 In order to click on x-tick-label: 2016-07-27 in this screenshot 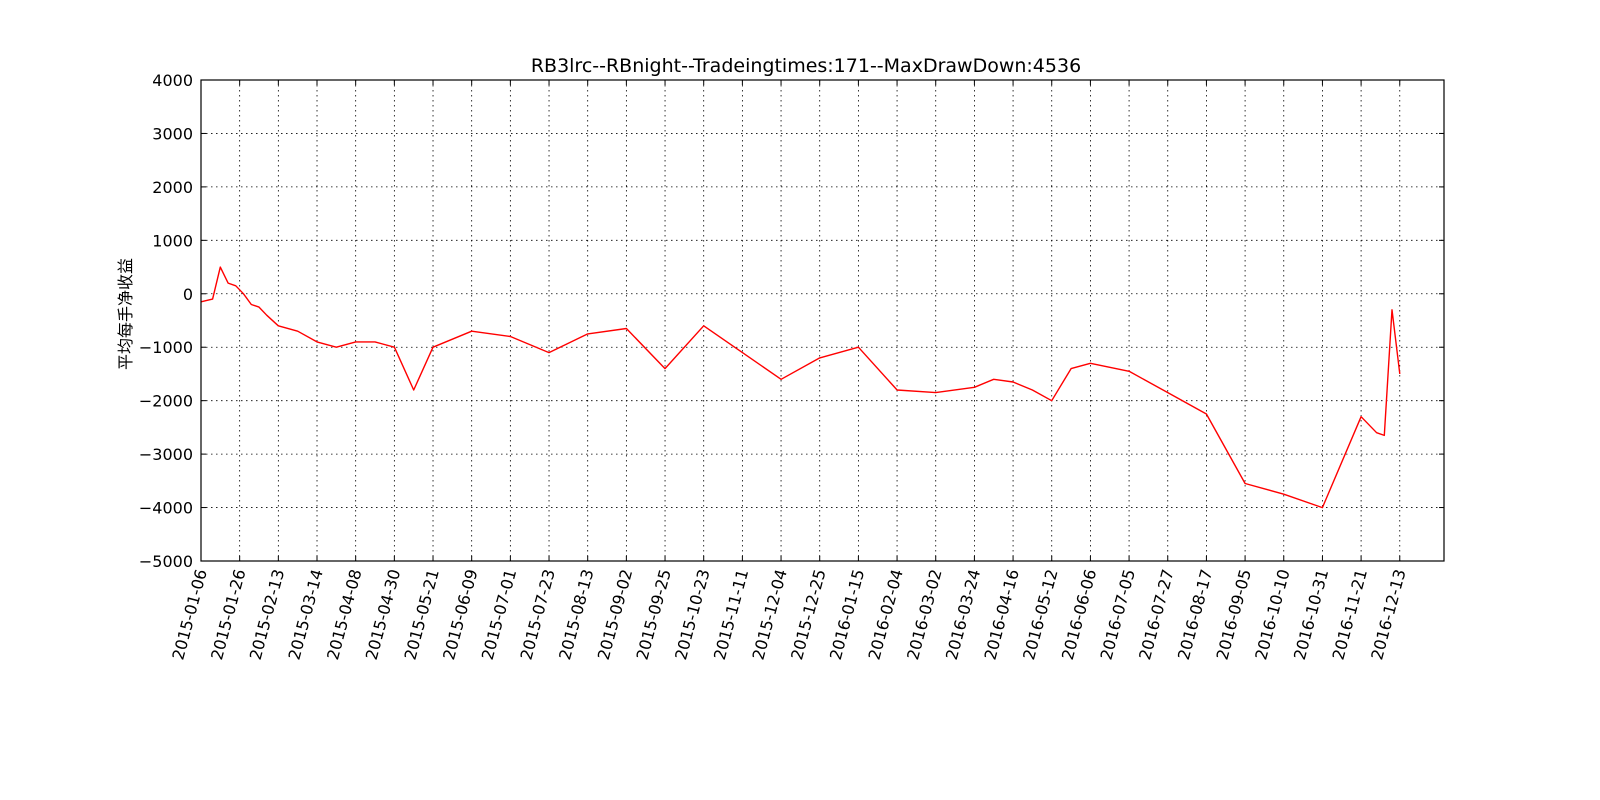, I will do `click(1156, 614)`.